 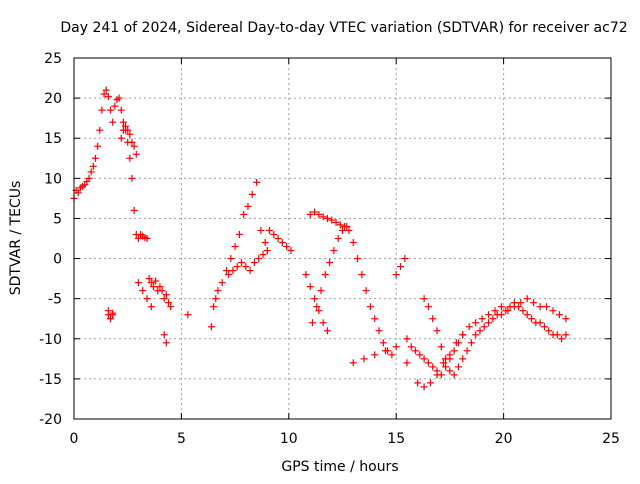 I want to click on x-tick-label: 10, so click(x=289, y=439).